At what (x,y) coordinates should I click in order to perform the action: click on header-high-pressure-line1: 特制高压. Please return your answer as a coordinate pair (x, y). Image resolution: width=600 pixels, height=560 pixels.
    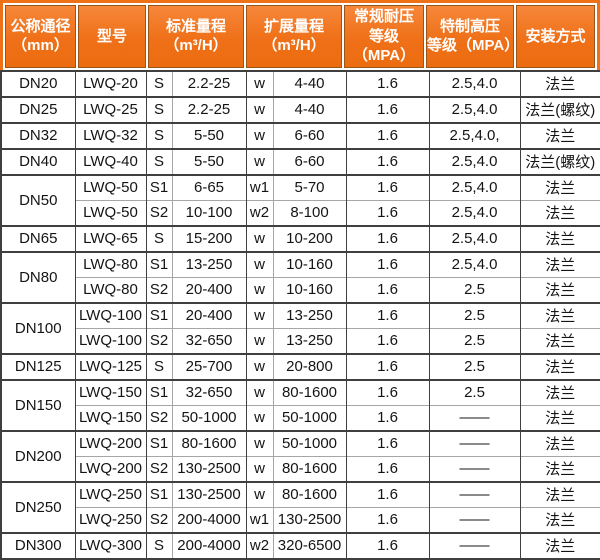
    Looking at the image, I should click on (469, 26).